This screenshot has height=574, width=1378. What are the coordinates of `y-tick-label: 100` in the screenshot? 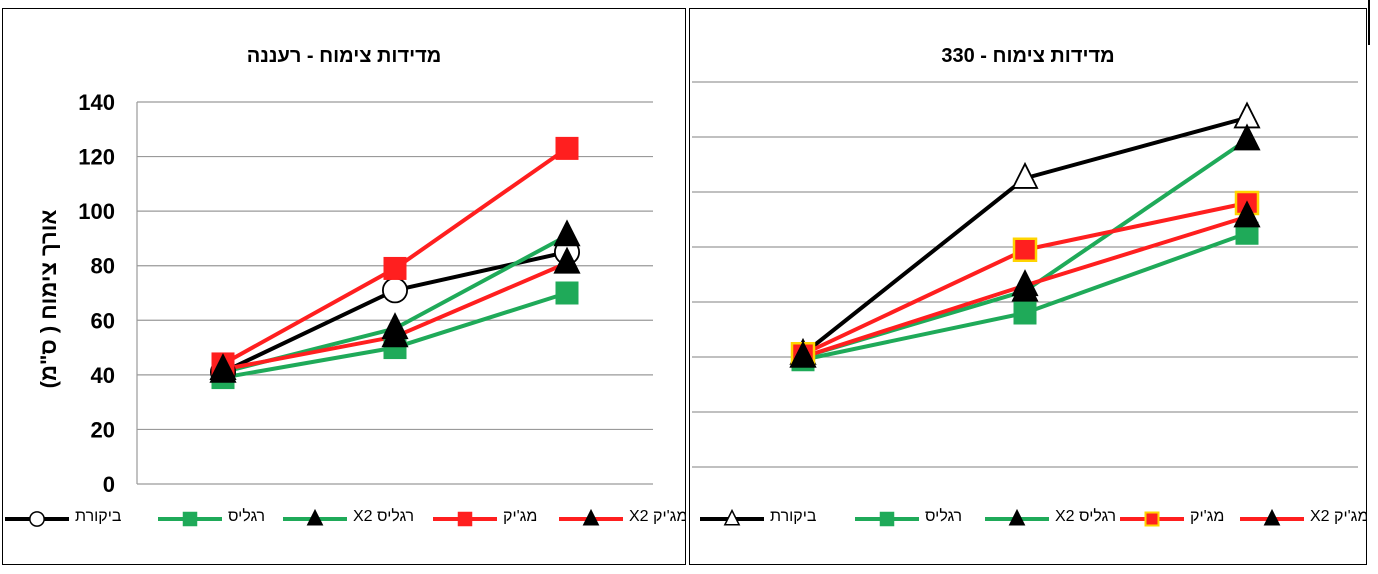 It's located at (96, 211).